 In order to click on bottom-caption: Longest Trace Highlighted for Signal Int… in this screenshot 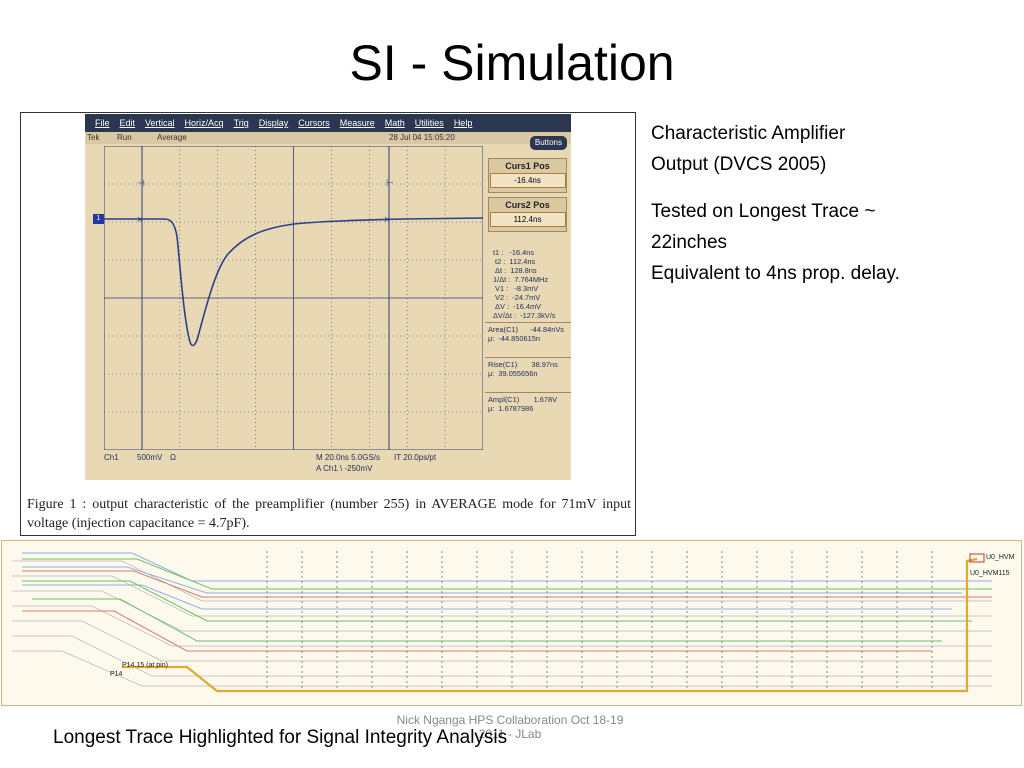, I will do `click(280, 737)`.